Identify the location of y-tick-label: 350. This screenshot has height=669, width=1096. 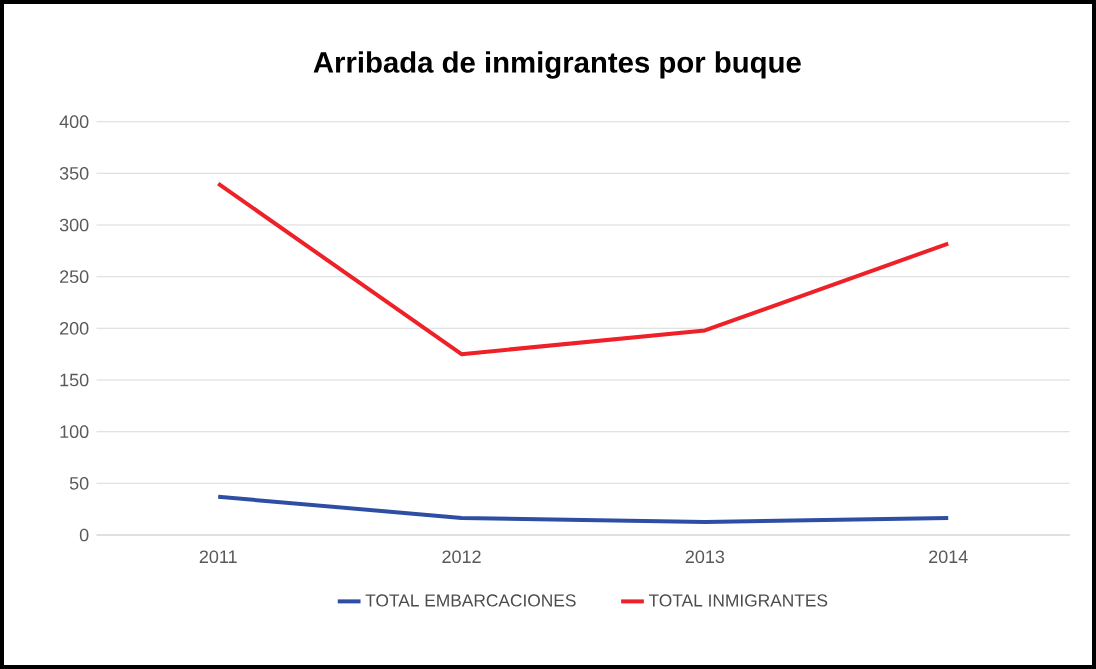
(74, 173).